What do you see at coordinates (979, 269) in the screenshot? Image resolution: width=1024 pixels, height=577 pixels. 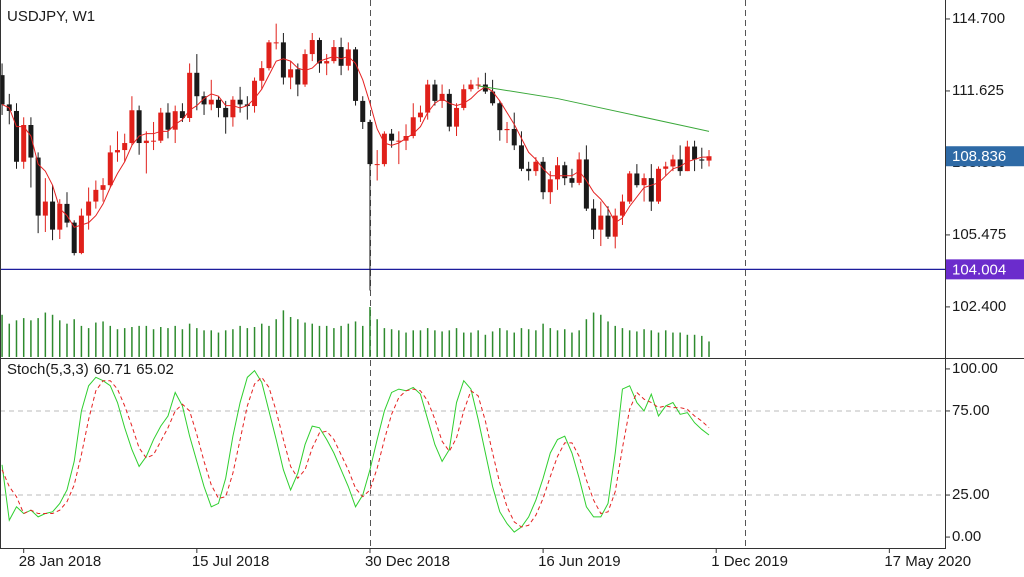 I see `level-tag-label: 104.004` at bounding box center [979, 269].